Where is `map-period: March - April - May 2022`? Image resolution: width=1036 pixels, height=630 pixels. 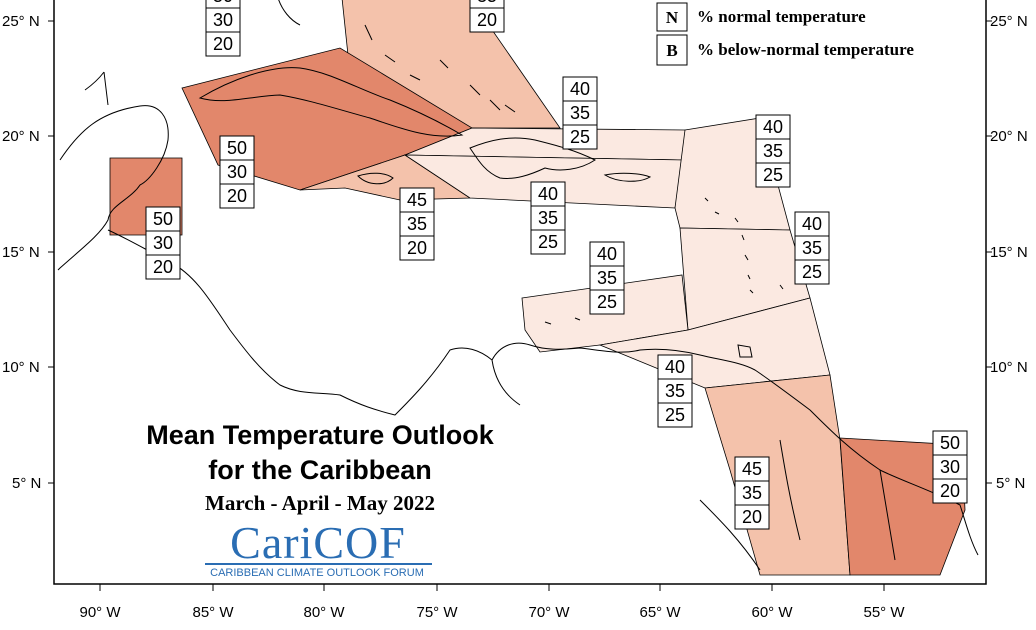
map-period: March - April - May 2022 is located at coordinates (320, 503).